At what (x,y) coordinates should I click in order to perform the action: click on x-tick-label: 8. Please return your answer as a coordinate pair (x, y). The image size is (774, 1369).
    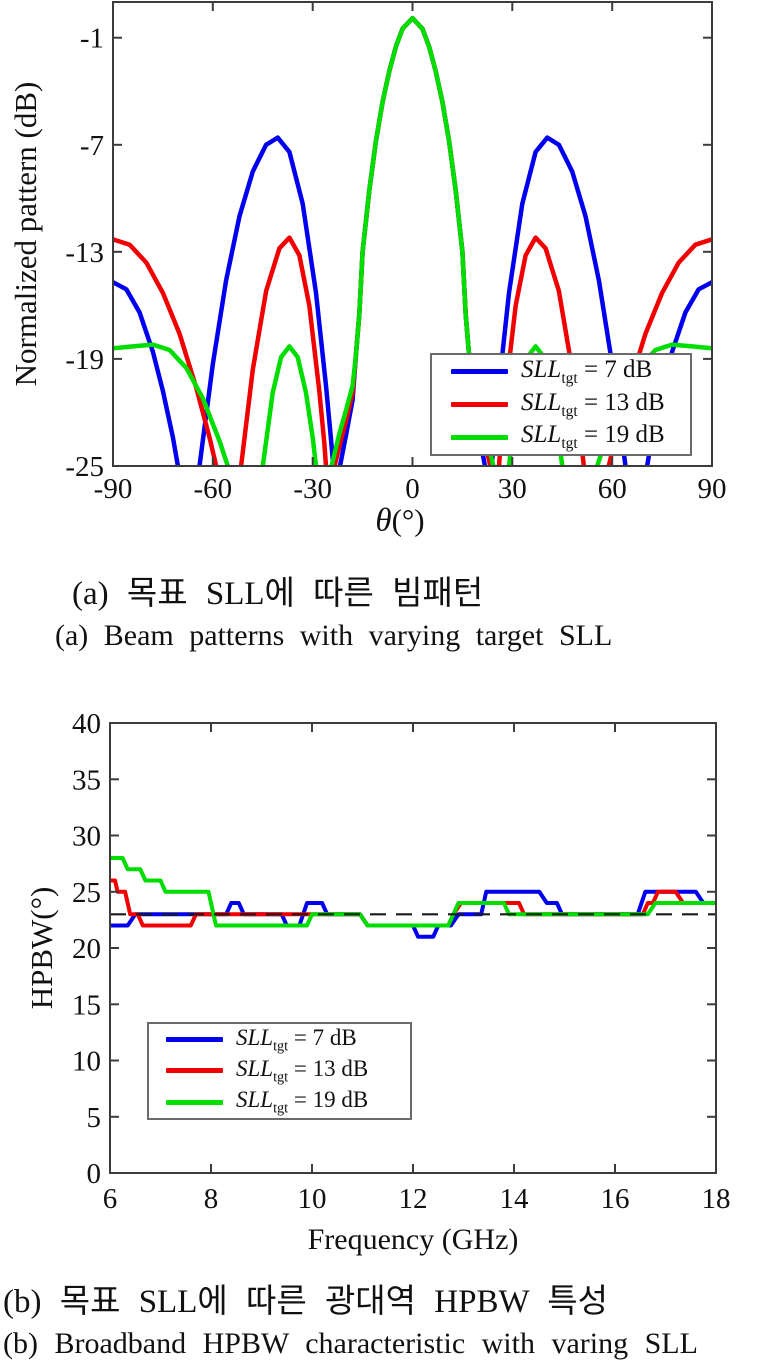
    Looking at the image, I should click on (211, 1199).